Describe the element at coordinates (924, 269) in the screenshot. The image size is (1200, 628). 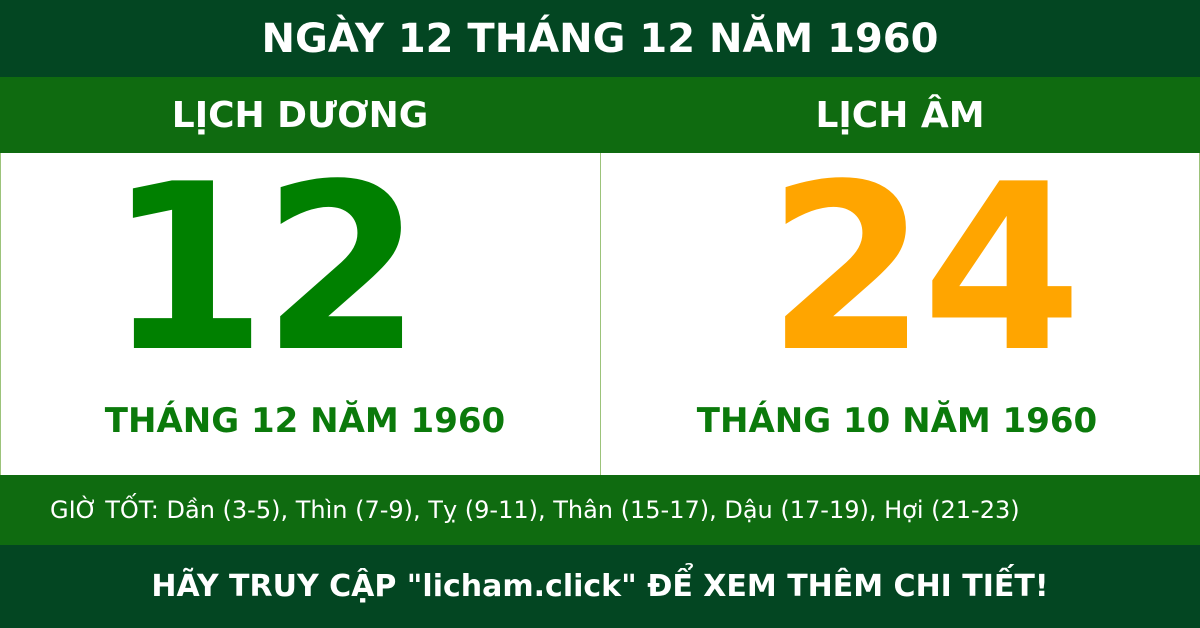
I see `lunar-day-number: 24` at that location.